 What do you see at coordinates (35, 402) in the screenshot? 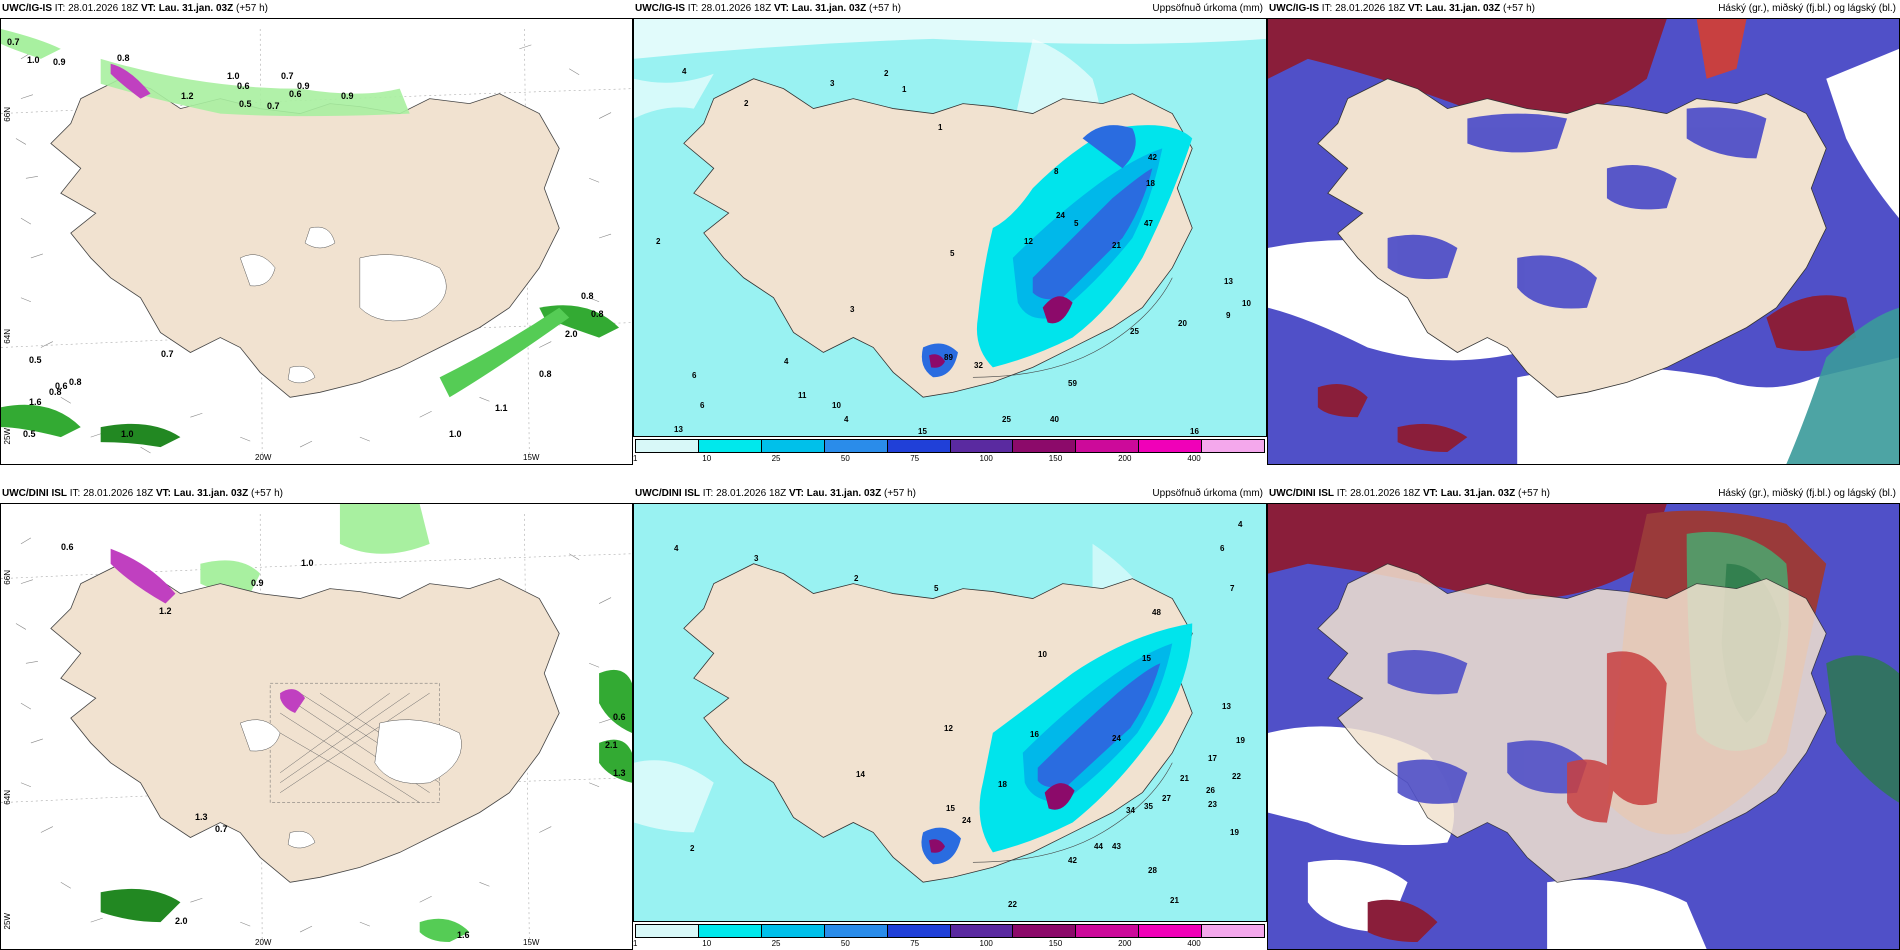
I see `value-label: 1.6` at bounding box center [35, 402].